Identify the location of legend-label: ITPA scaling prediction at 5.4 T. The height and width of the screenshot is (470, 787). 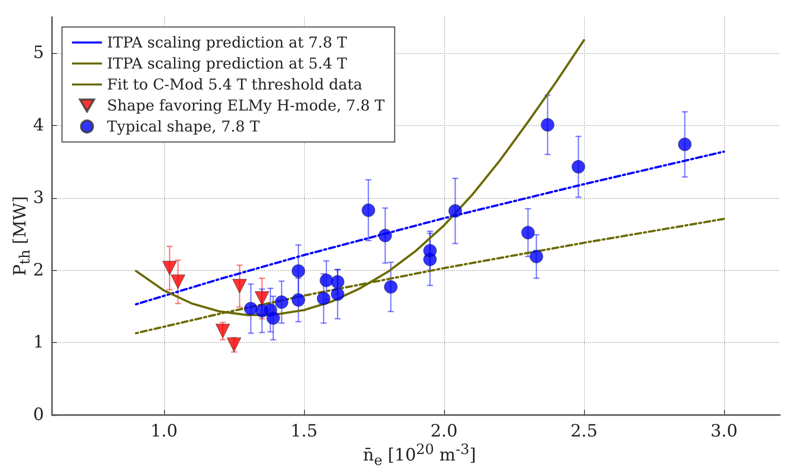
(227, 63).